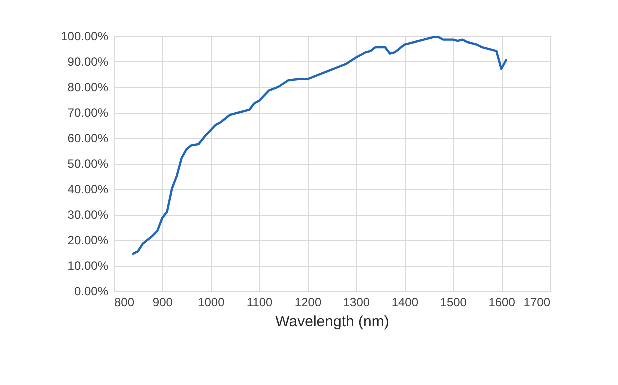 This screenshot has width=618, height=385. I want to click on x-tick-label: 900, so click(163, 303).